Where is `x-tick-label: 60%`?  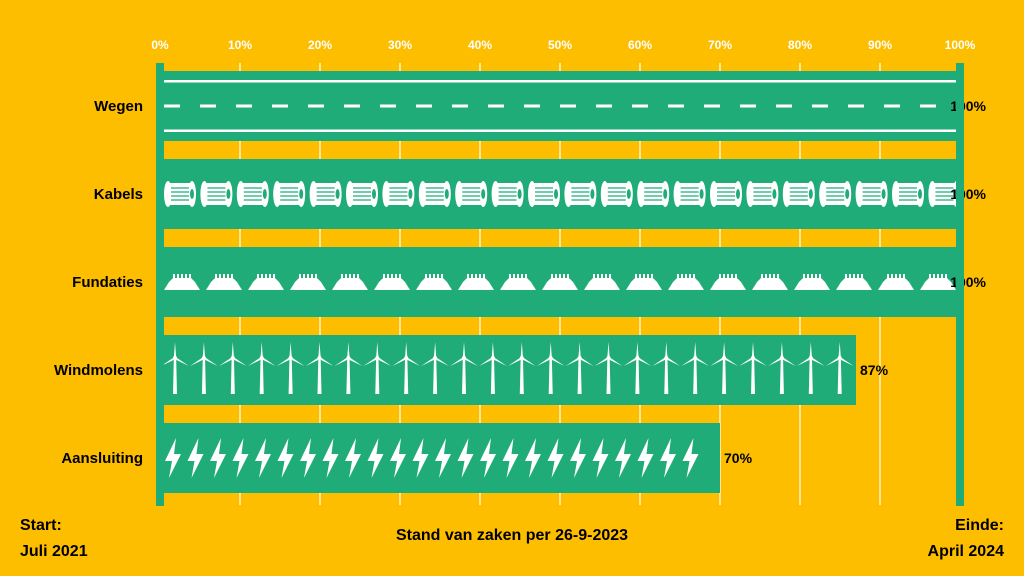
x-tick-label: 60% is located at coordinates (640, 45).